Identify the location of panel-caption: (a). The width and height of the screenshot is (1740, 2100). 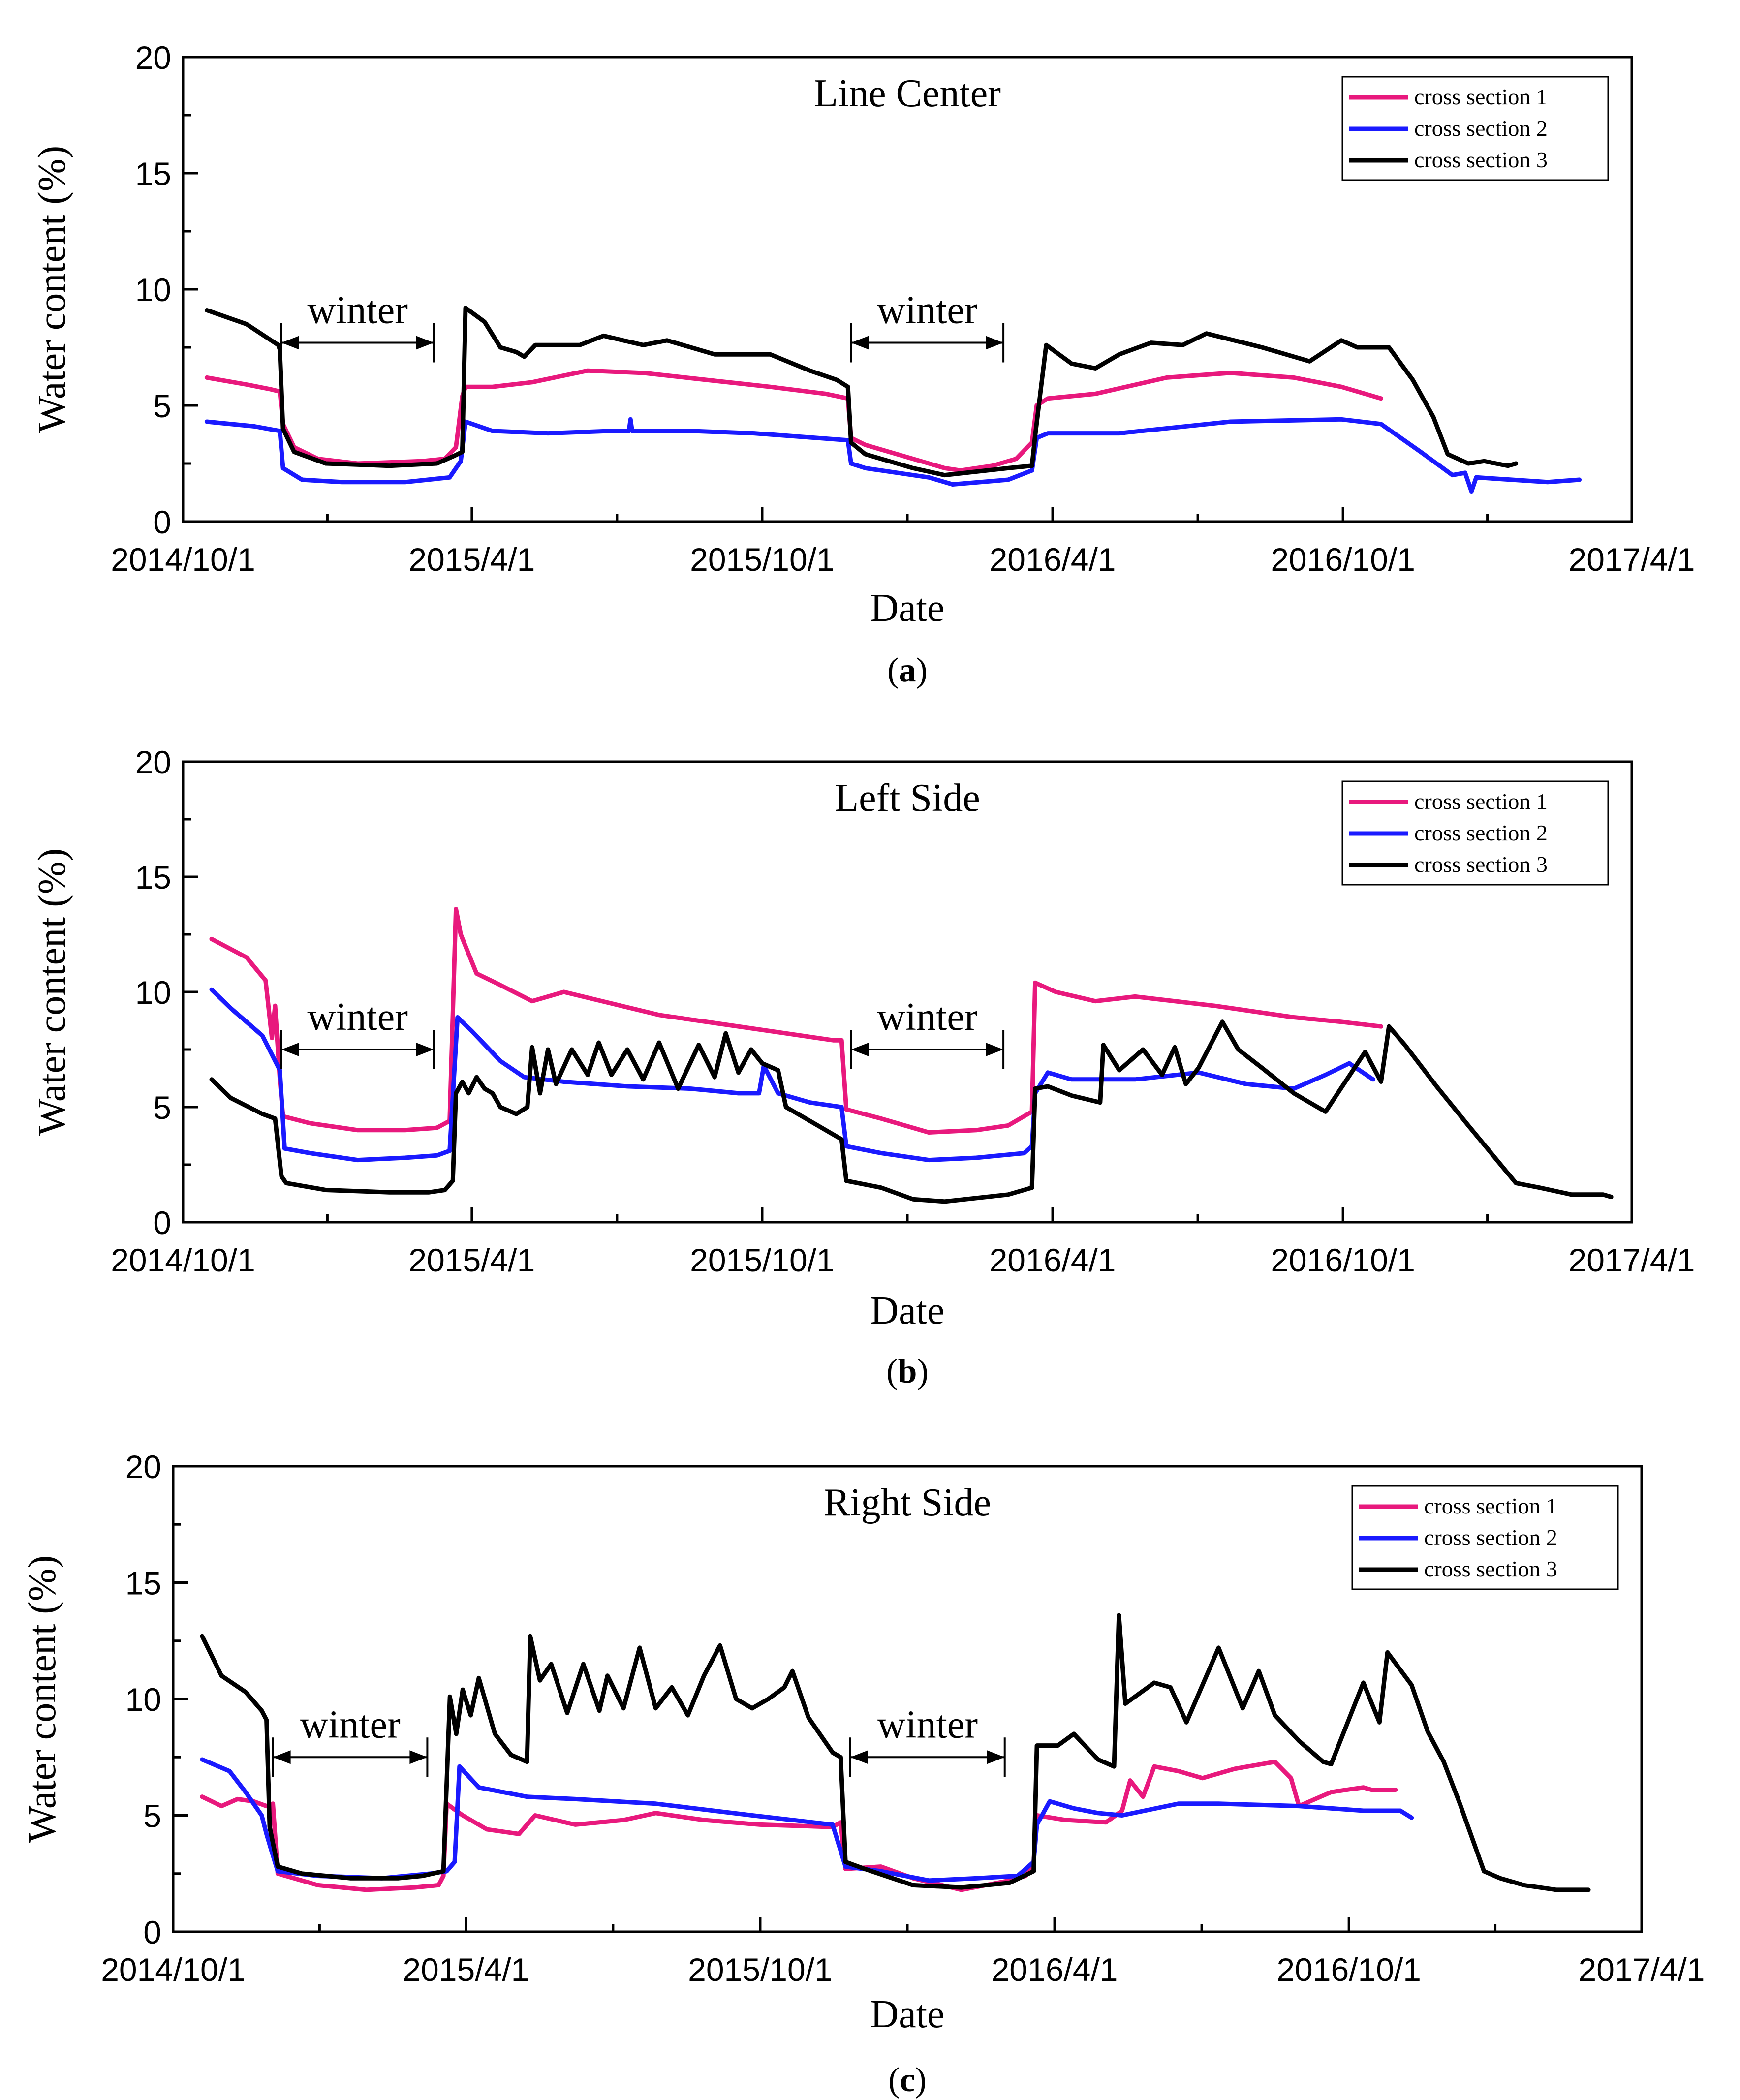
(907, 670).